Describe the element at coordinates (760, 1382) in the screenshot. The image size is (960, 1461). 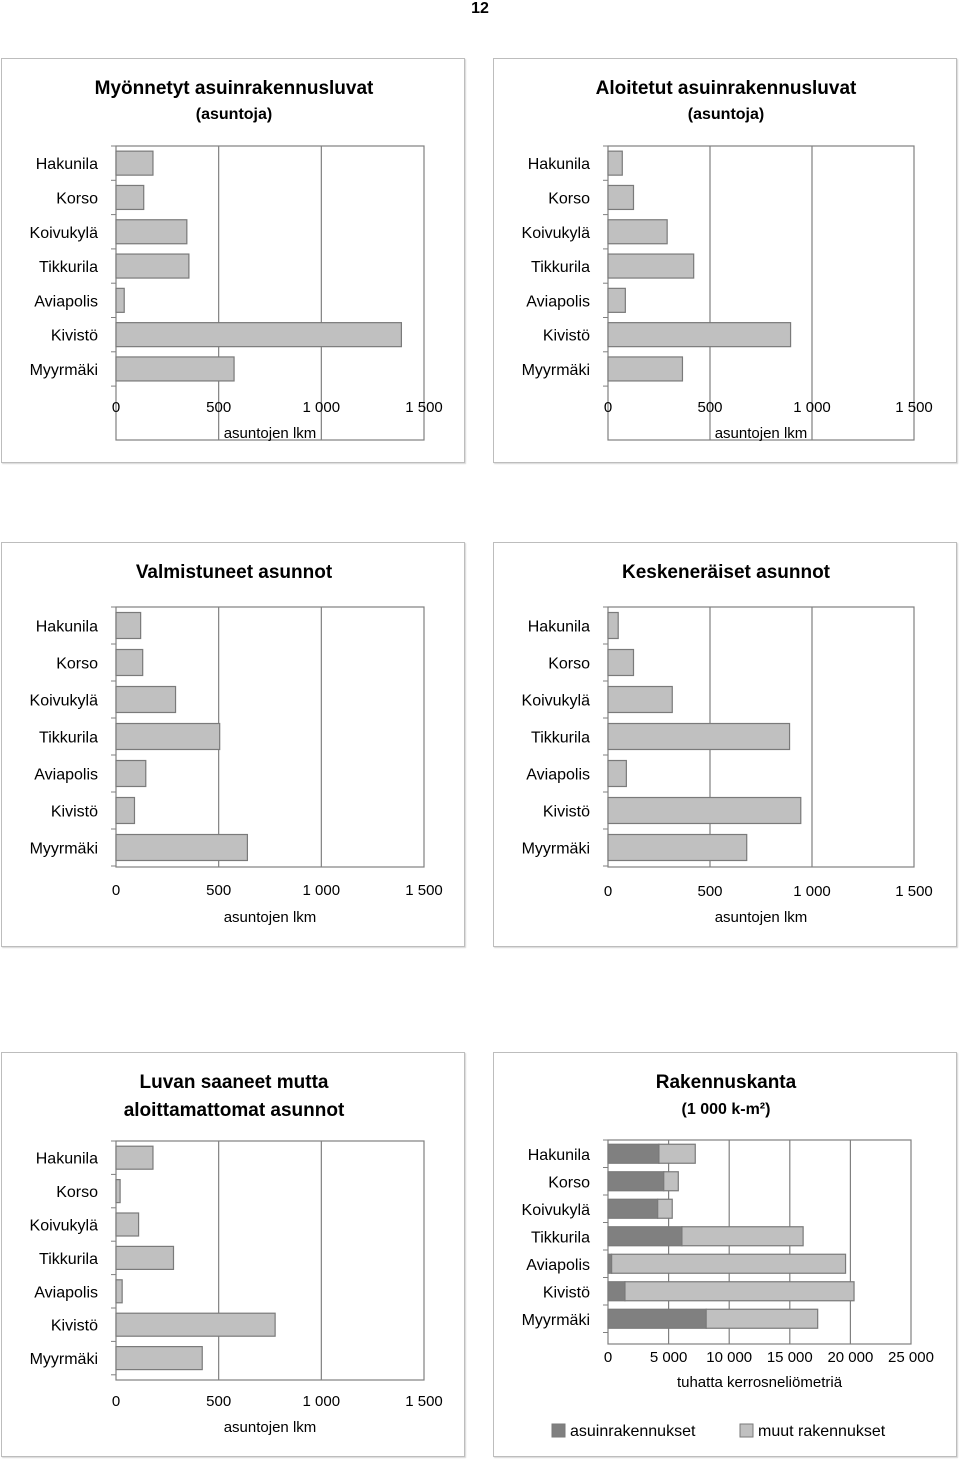
I see `x-axis-label: tuhatta kerrosneliömetriä` at that location.